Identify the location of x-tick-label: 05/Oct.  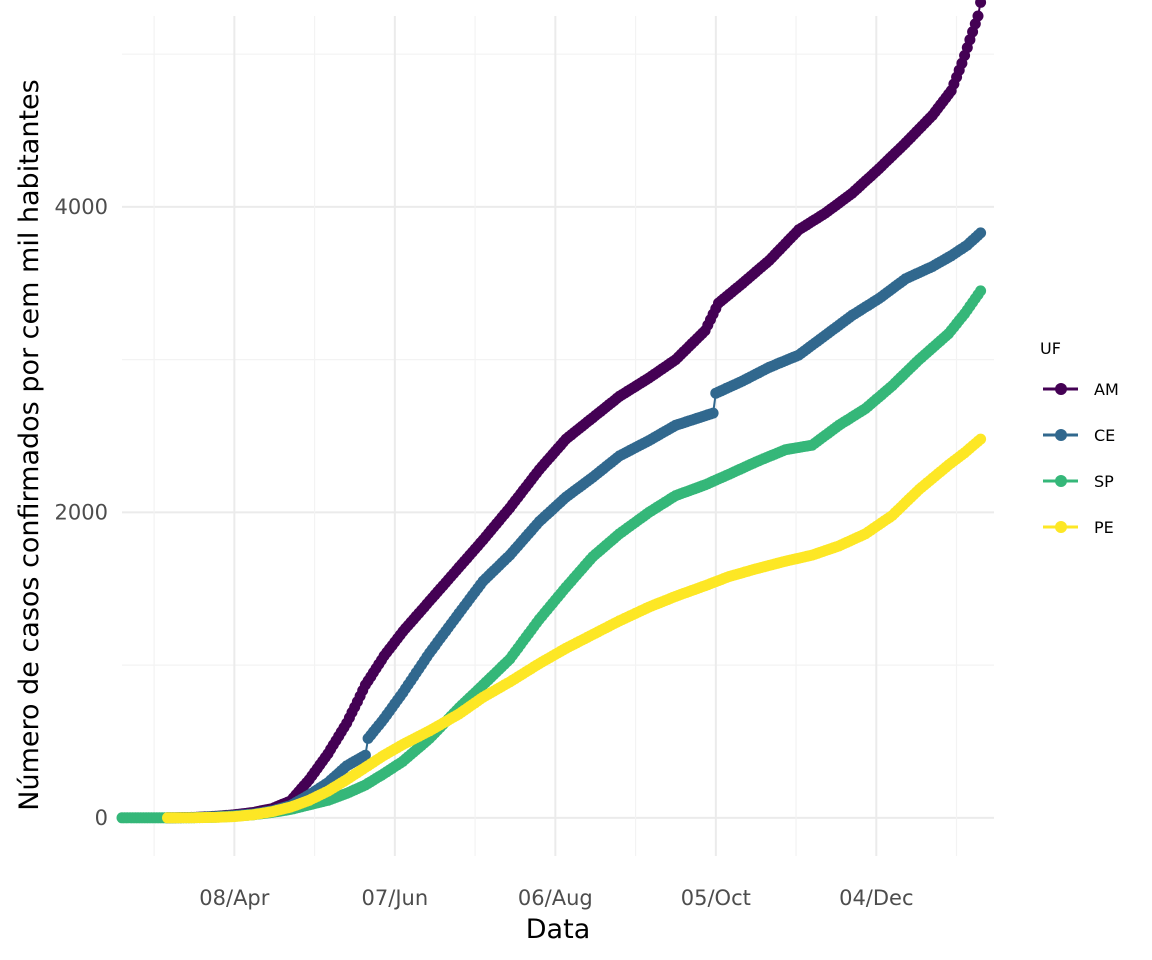
(716, 898).